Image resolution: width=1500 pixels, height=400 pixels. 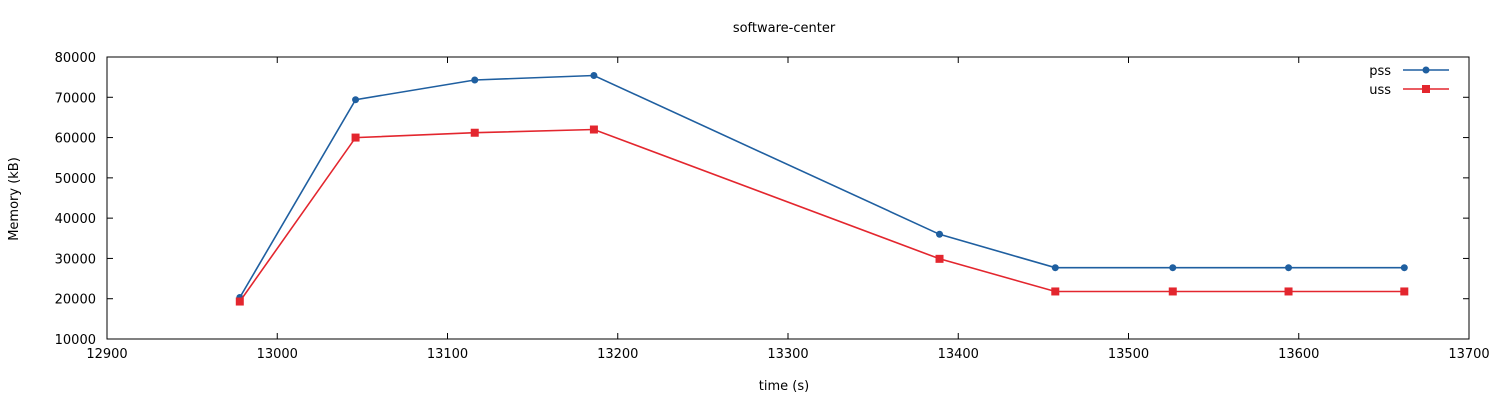 I want to click on y-tick-label: 70000, so click(x=75, y=98).